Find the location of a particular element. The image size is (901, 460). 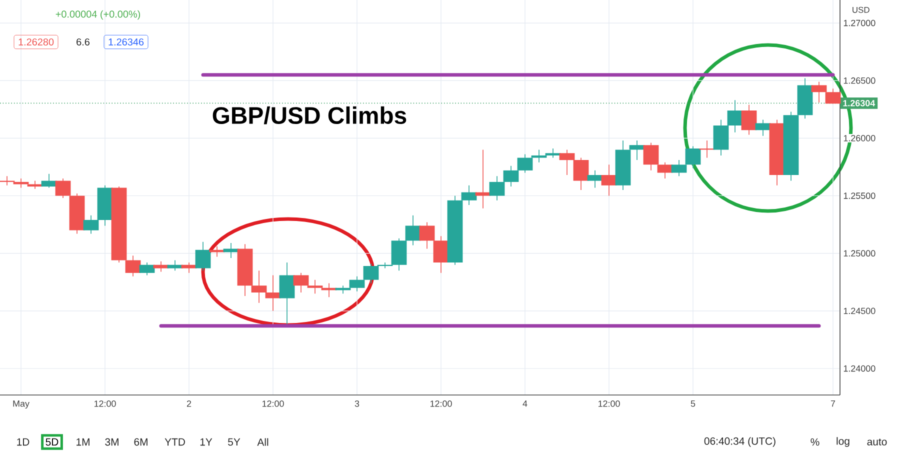

ref-line-label: 1.26304 is located at coordinates (859, 103).